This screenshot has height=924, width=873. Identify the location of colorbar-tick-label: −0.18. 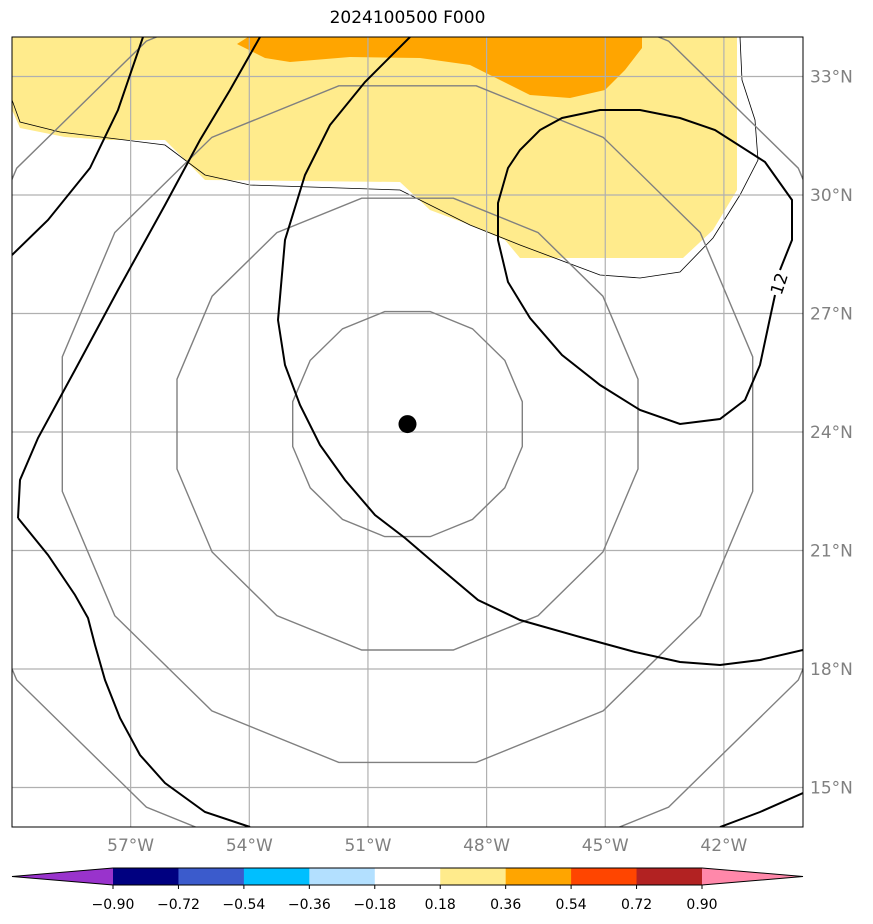
(374, 905).